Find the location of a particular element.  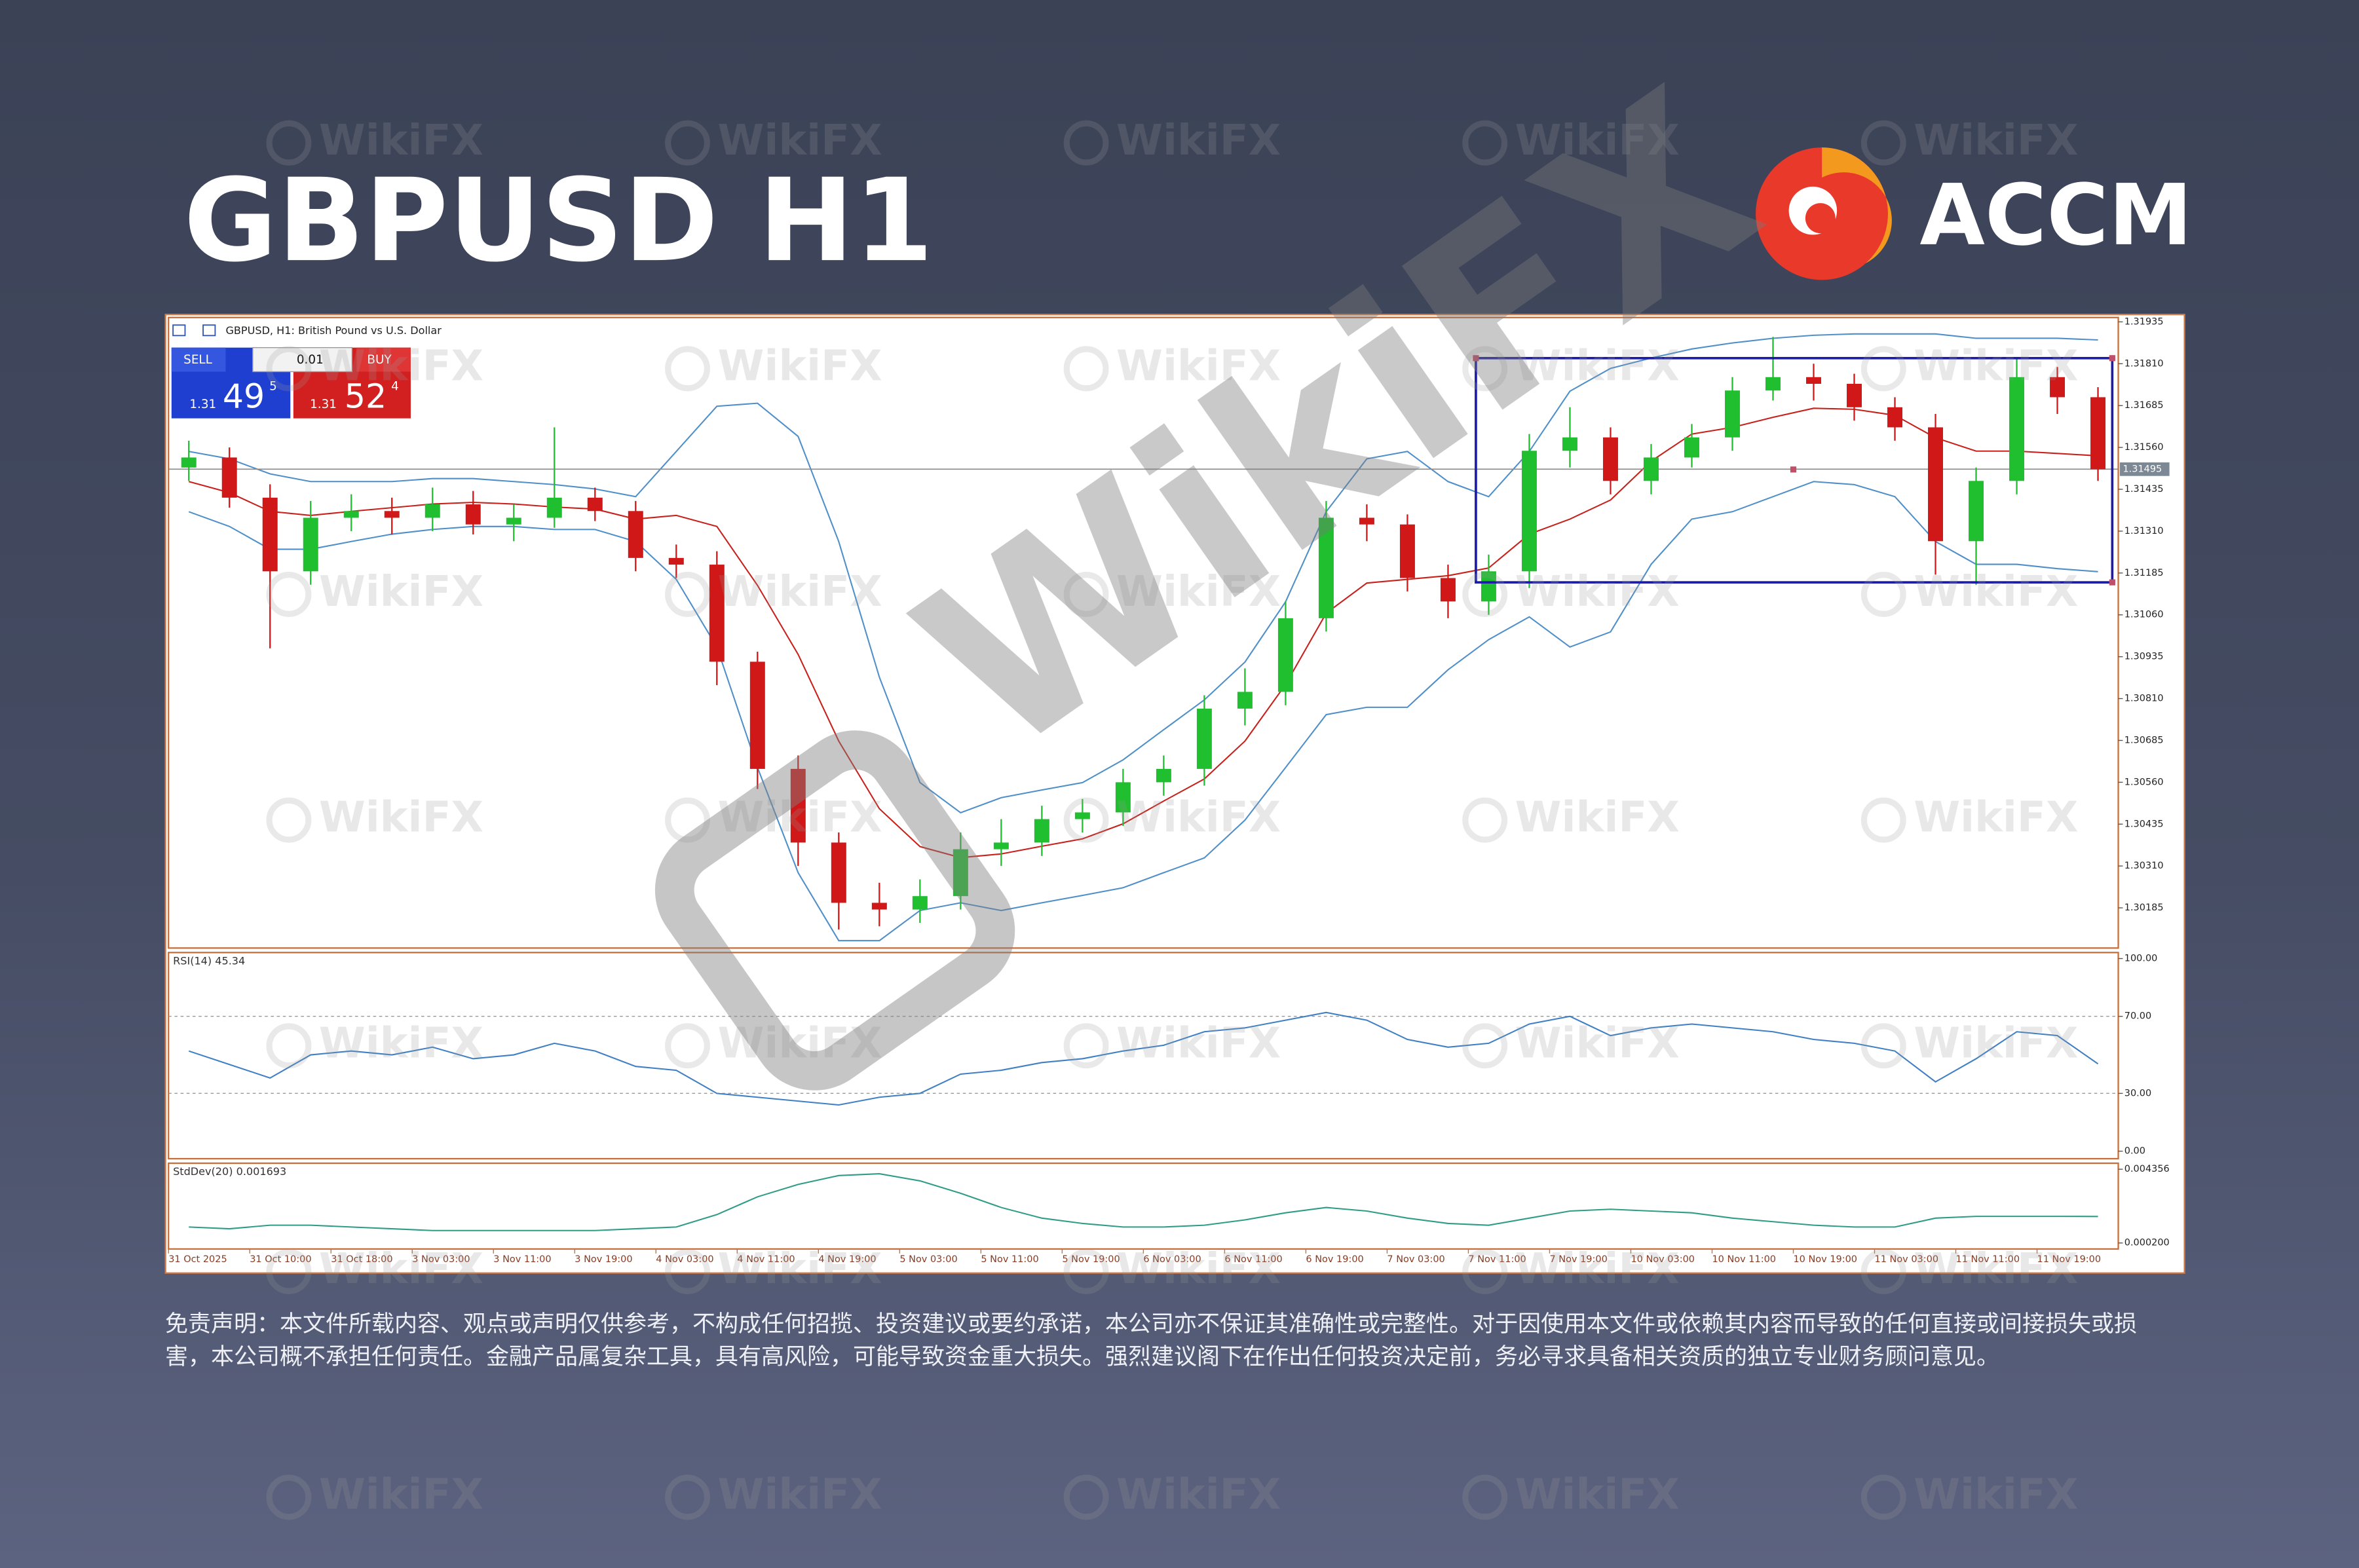

x-tick-label: 3 Nov 19:00 is located at coordinates (603, 1259).